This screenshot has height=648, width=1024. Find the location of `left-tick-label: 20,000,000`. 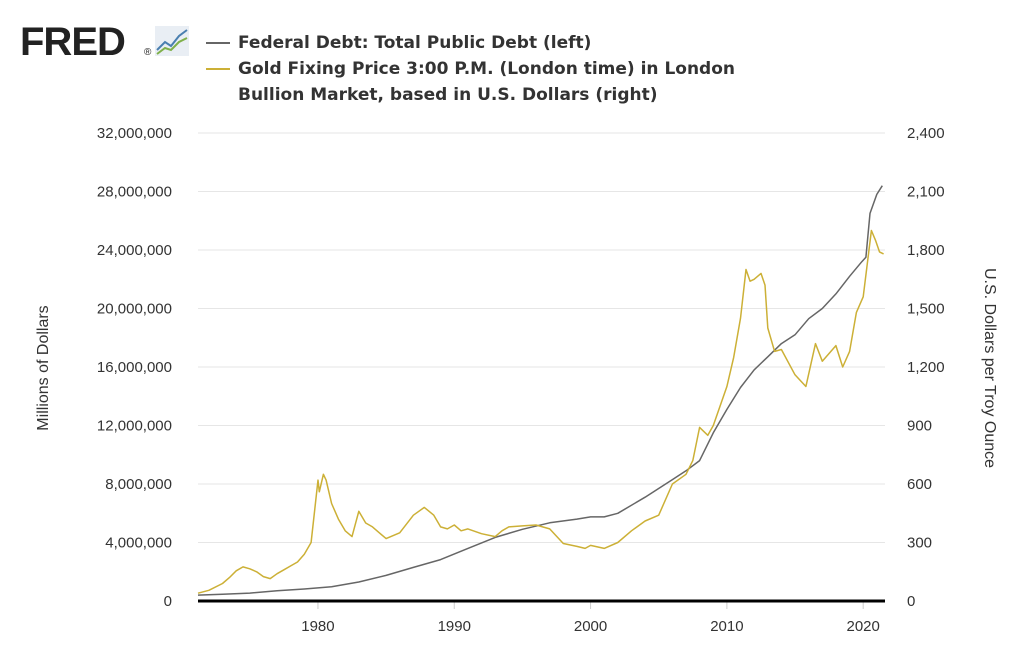

left-tick-label: 20,000,000 is located at coordinates (134, 309).